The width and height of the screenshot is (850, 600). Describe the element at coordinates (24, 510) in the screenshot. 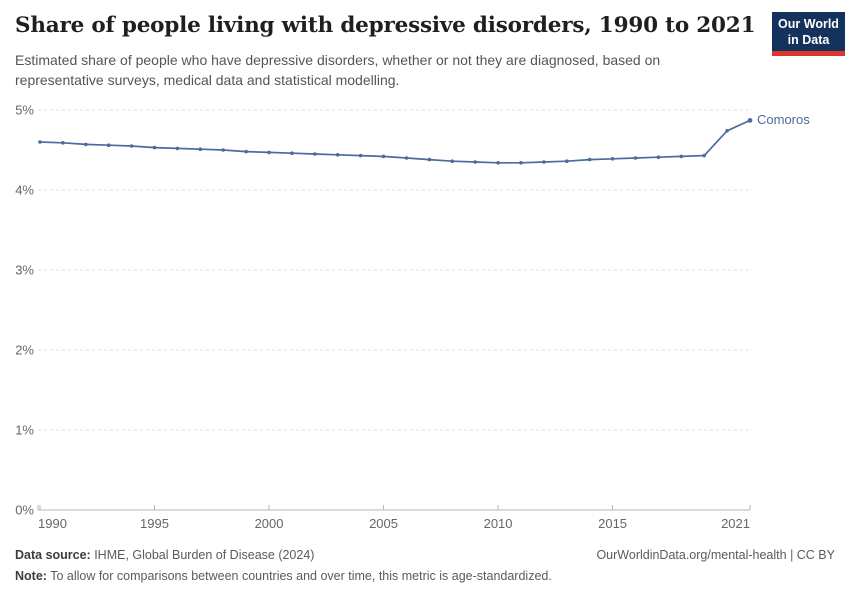

I see `y-tick-label: 0%` at that location.